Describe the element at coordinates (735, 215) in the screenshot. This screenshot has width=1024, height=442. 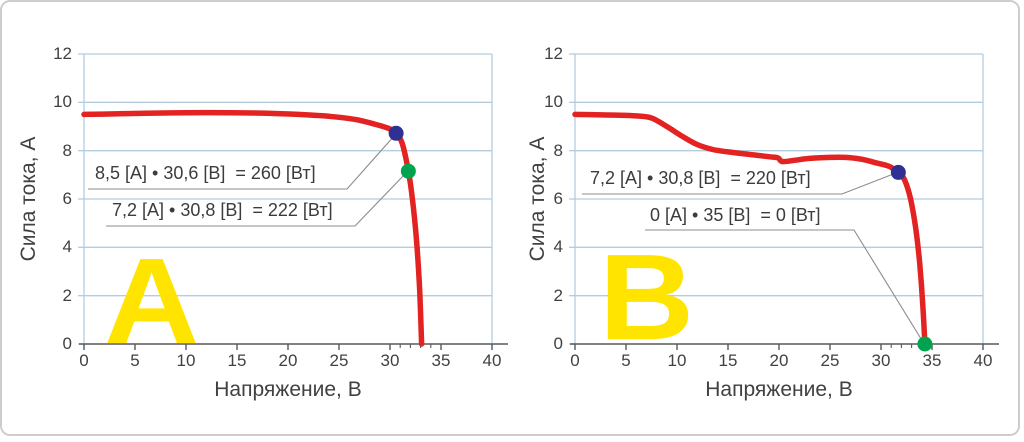
I see `annotation-label: 0 [A] • 35 [B] = 0 [Вт]` at that location.